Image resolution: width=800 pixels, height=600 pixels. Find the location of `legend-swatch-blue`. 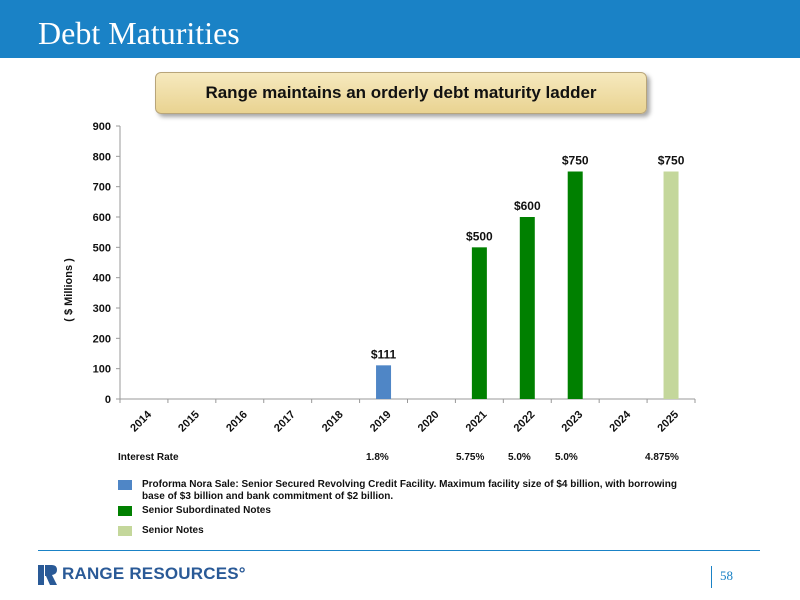

legend-swatch-blue is located at coordinates (125, 485).